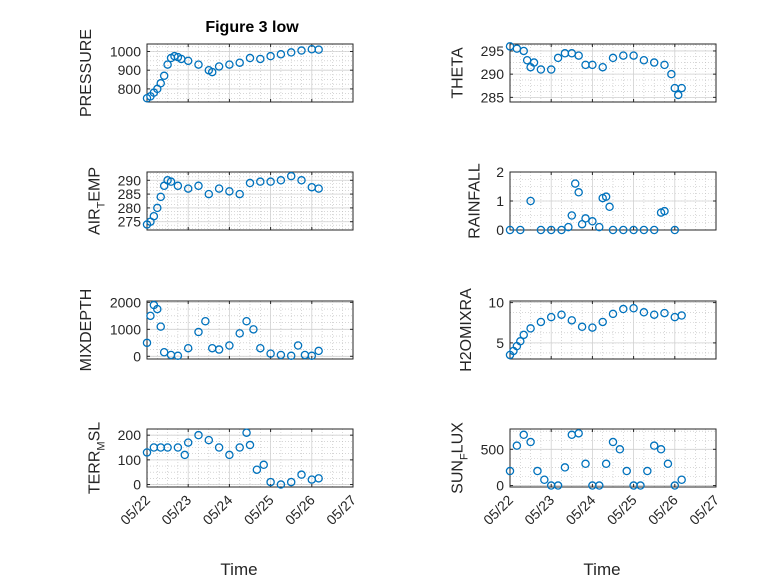  I want to click on x-tick-label: 05/24, so click(580, 510).